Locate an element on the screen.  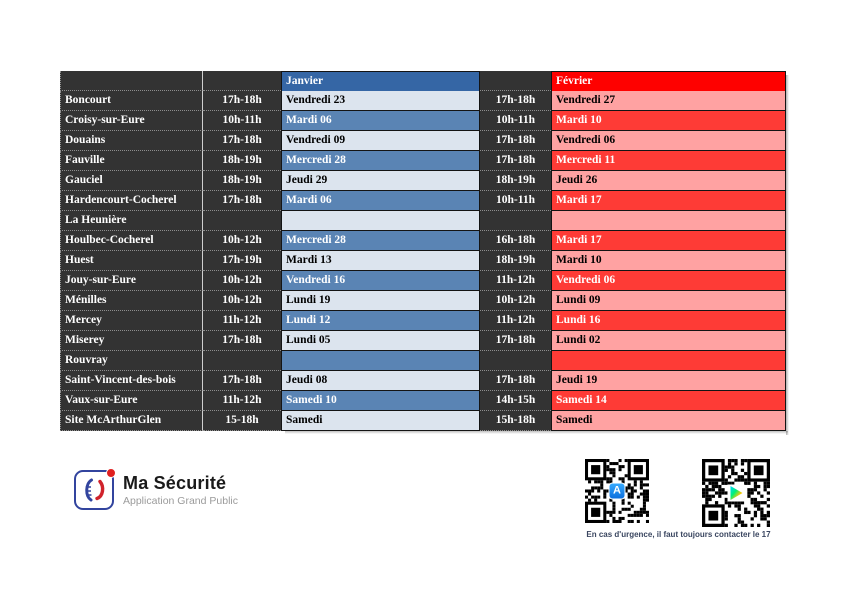
fev-date-cell: Mercredi 11 is located at coordinates (668, 161).